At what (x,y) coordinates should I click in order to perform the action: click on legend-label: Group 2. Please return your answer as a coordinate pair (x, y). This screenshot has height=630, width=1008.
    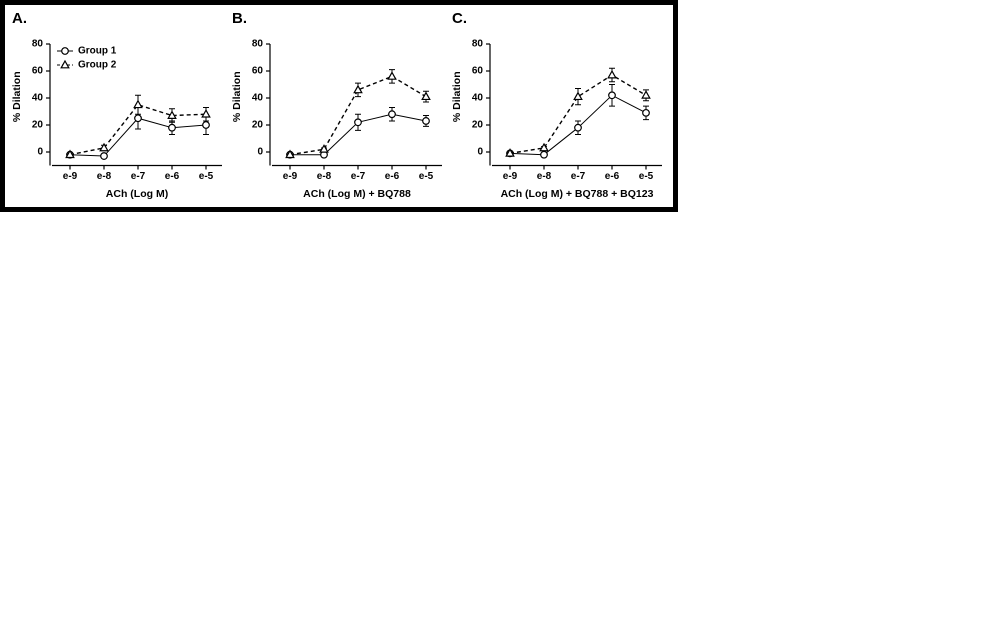
    Looking at the image, I should click on (97, 65).